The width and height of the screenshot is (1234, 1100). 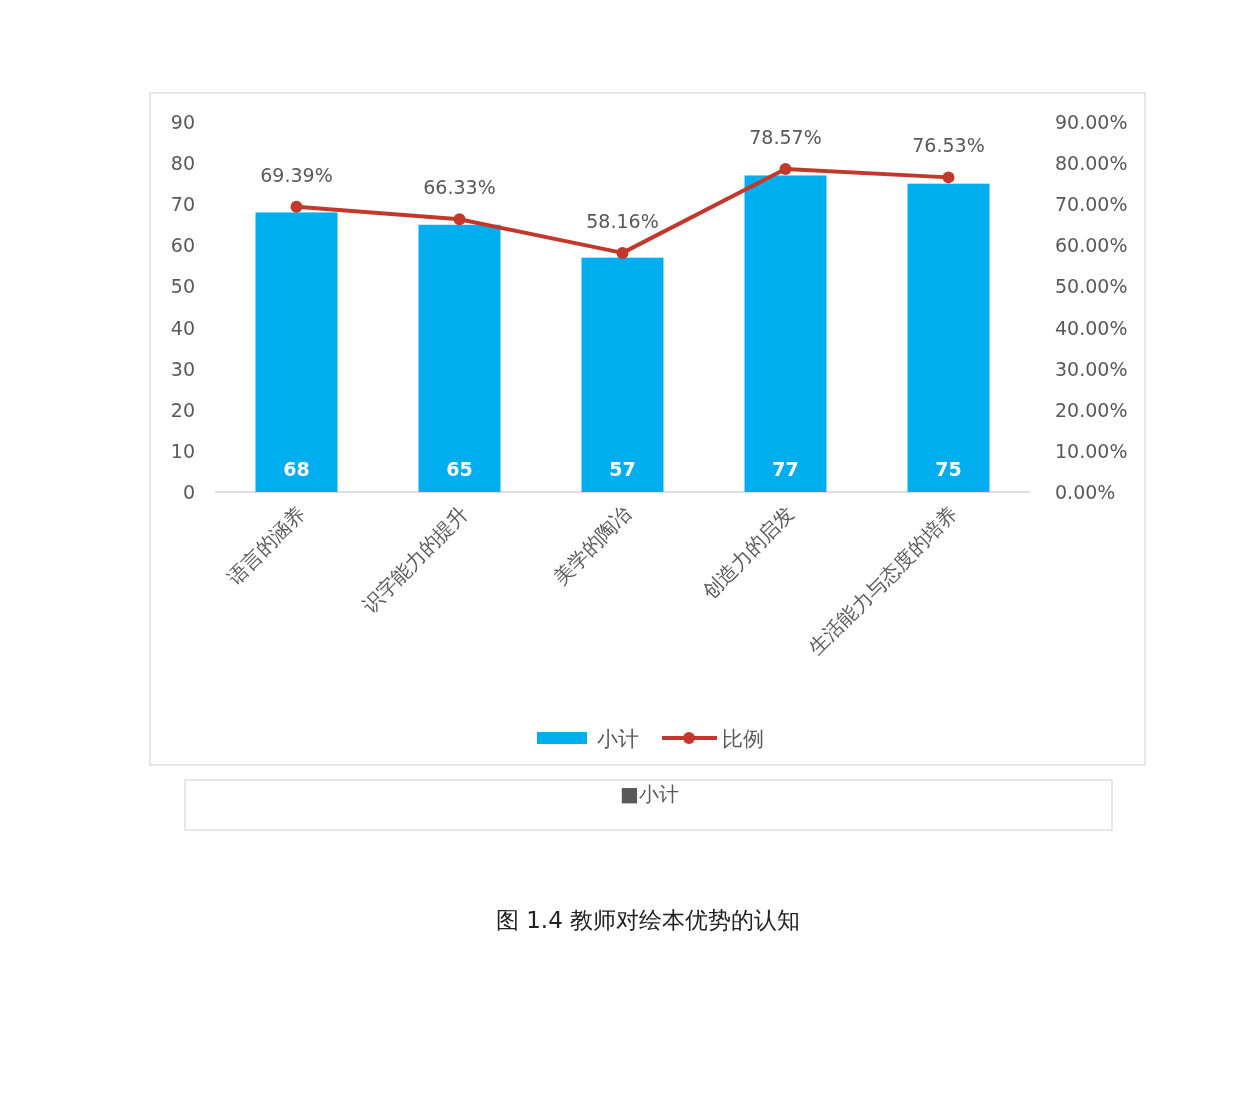 What do you see at coordinates (948, 145) in the screenshot?
I see `data-label: 76.53%` at bounding box center [948, 145].